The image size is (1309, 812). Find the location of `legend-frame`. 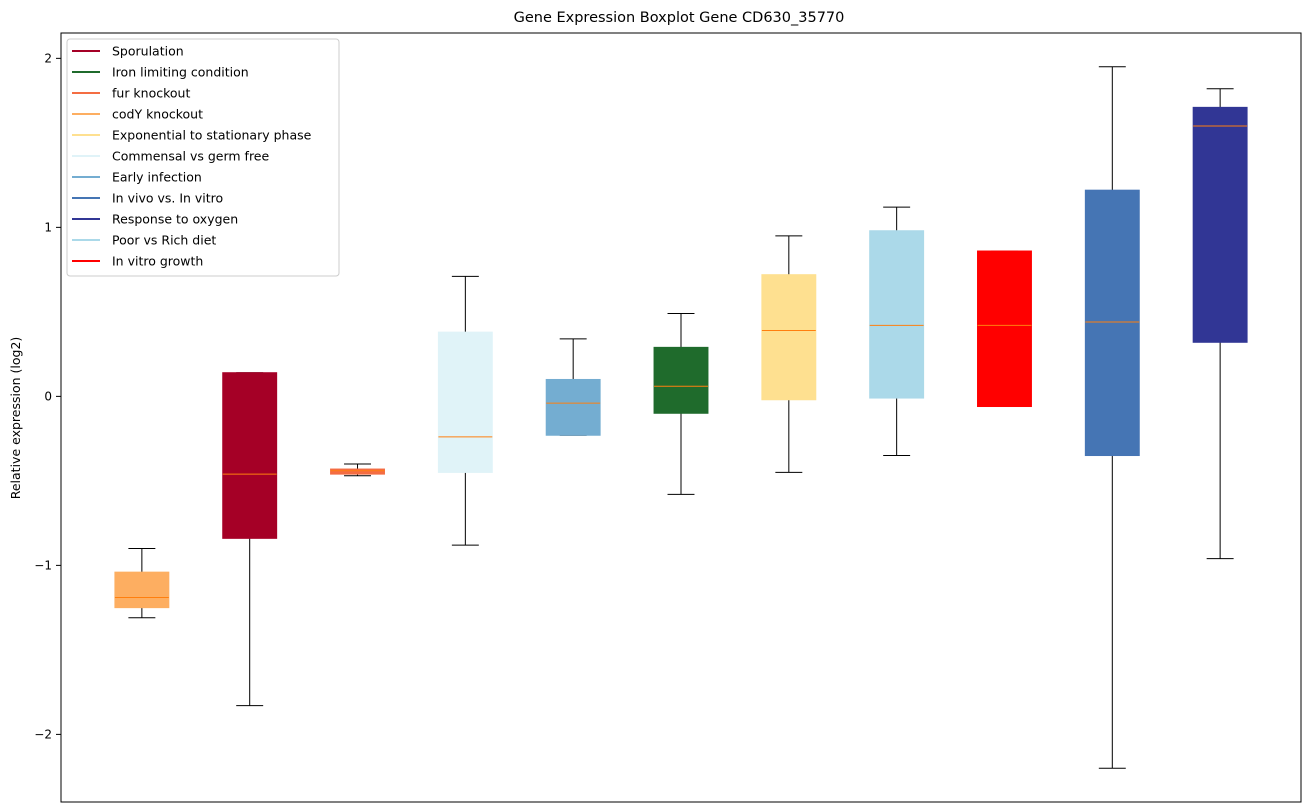

legend-frame is located at coordinates (203, 157).